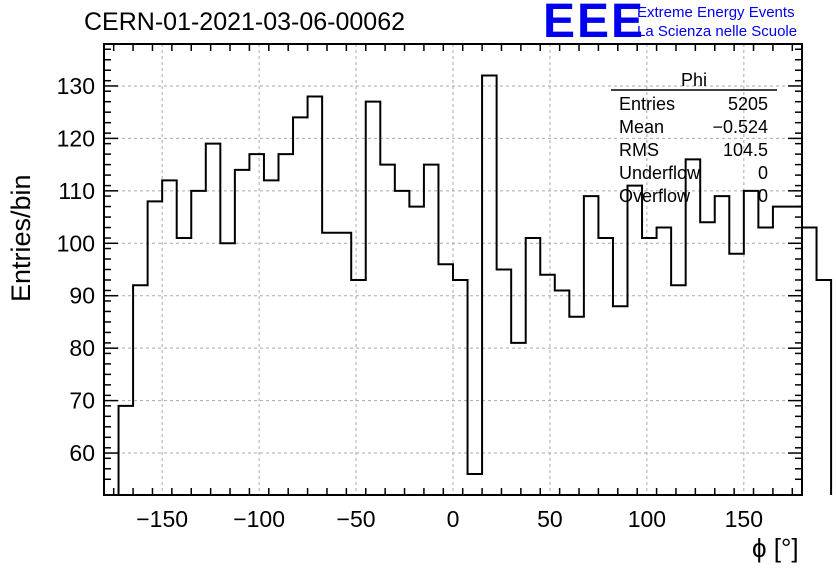 This screenshot has height=572, width=836. What do you see at coordinates (453, 519) in the screenshot?
I see `x-tick-label: 0` at bounding box center [453, 519].